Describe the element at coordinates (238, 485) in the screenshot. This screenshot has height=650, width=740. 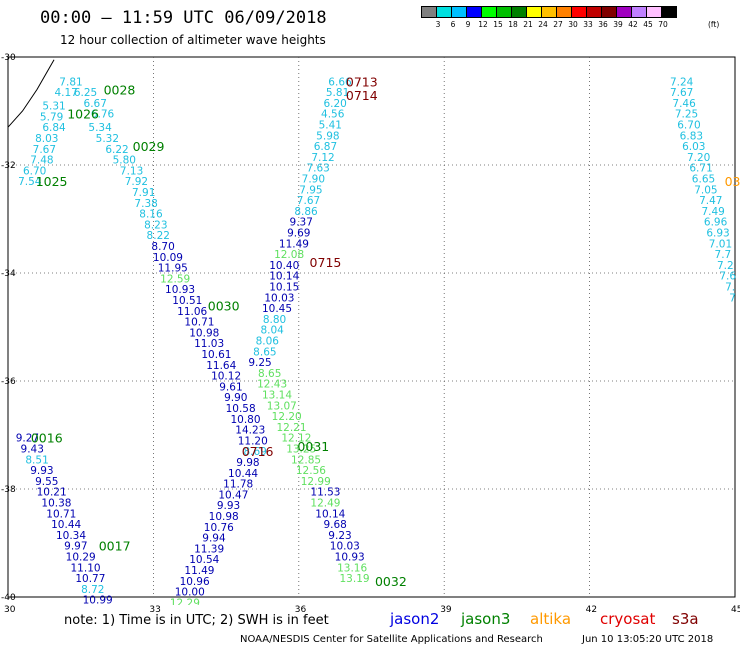
I see `wave-height-value: 11.78` at that location.